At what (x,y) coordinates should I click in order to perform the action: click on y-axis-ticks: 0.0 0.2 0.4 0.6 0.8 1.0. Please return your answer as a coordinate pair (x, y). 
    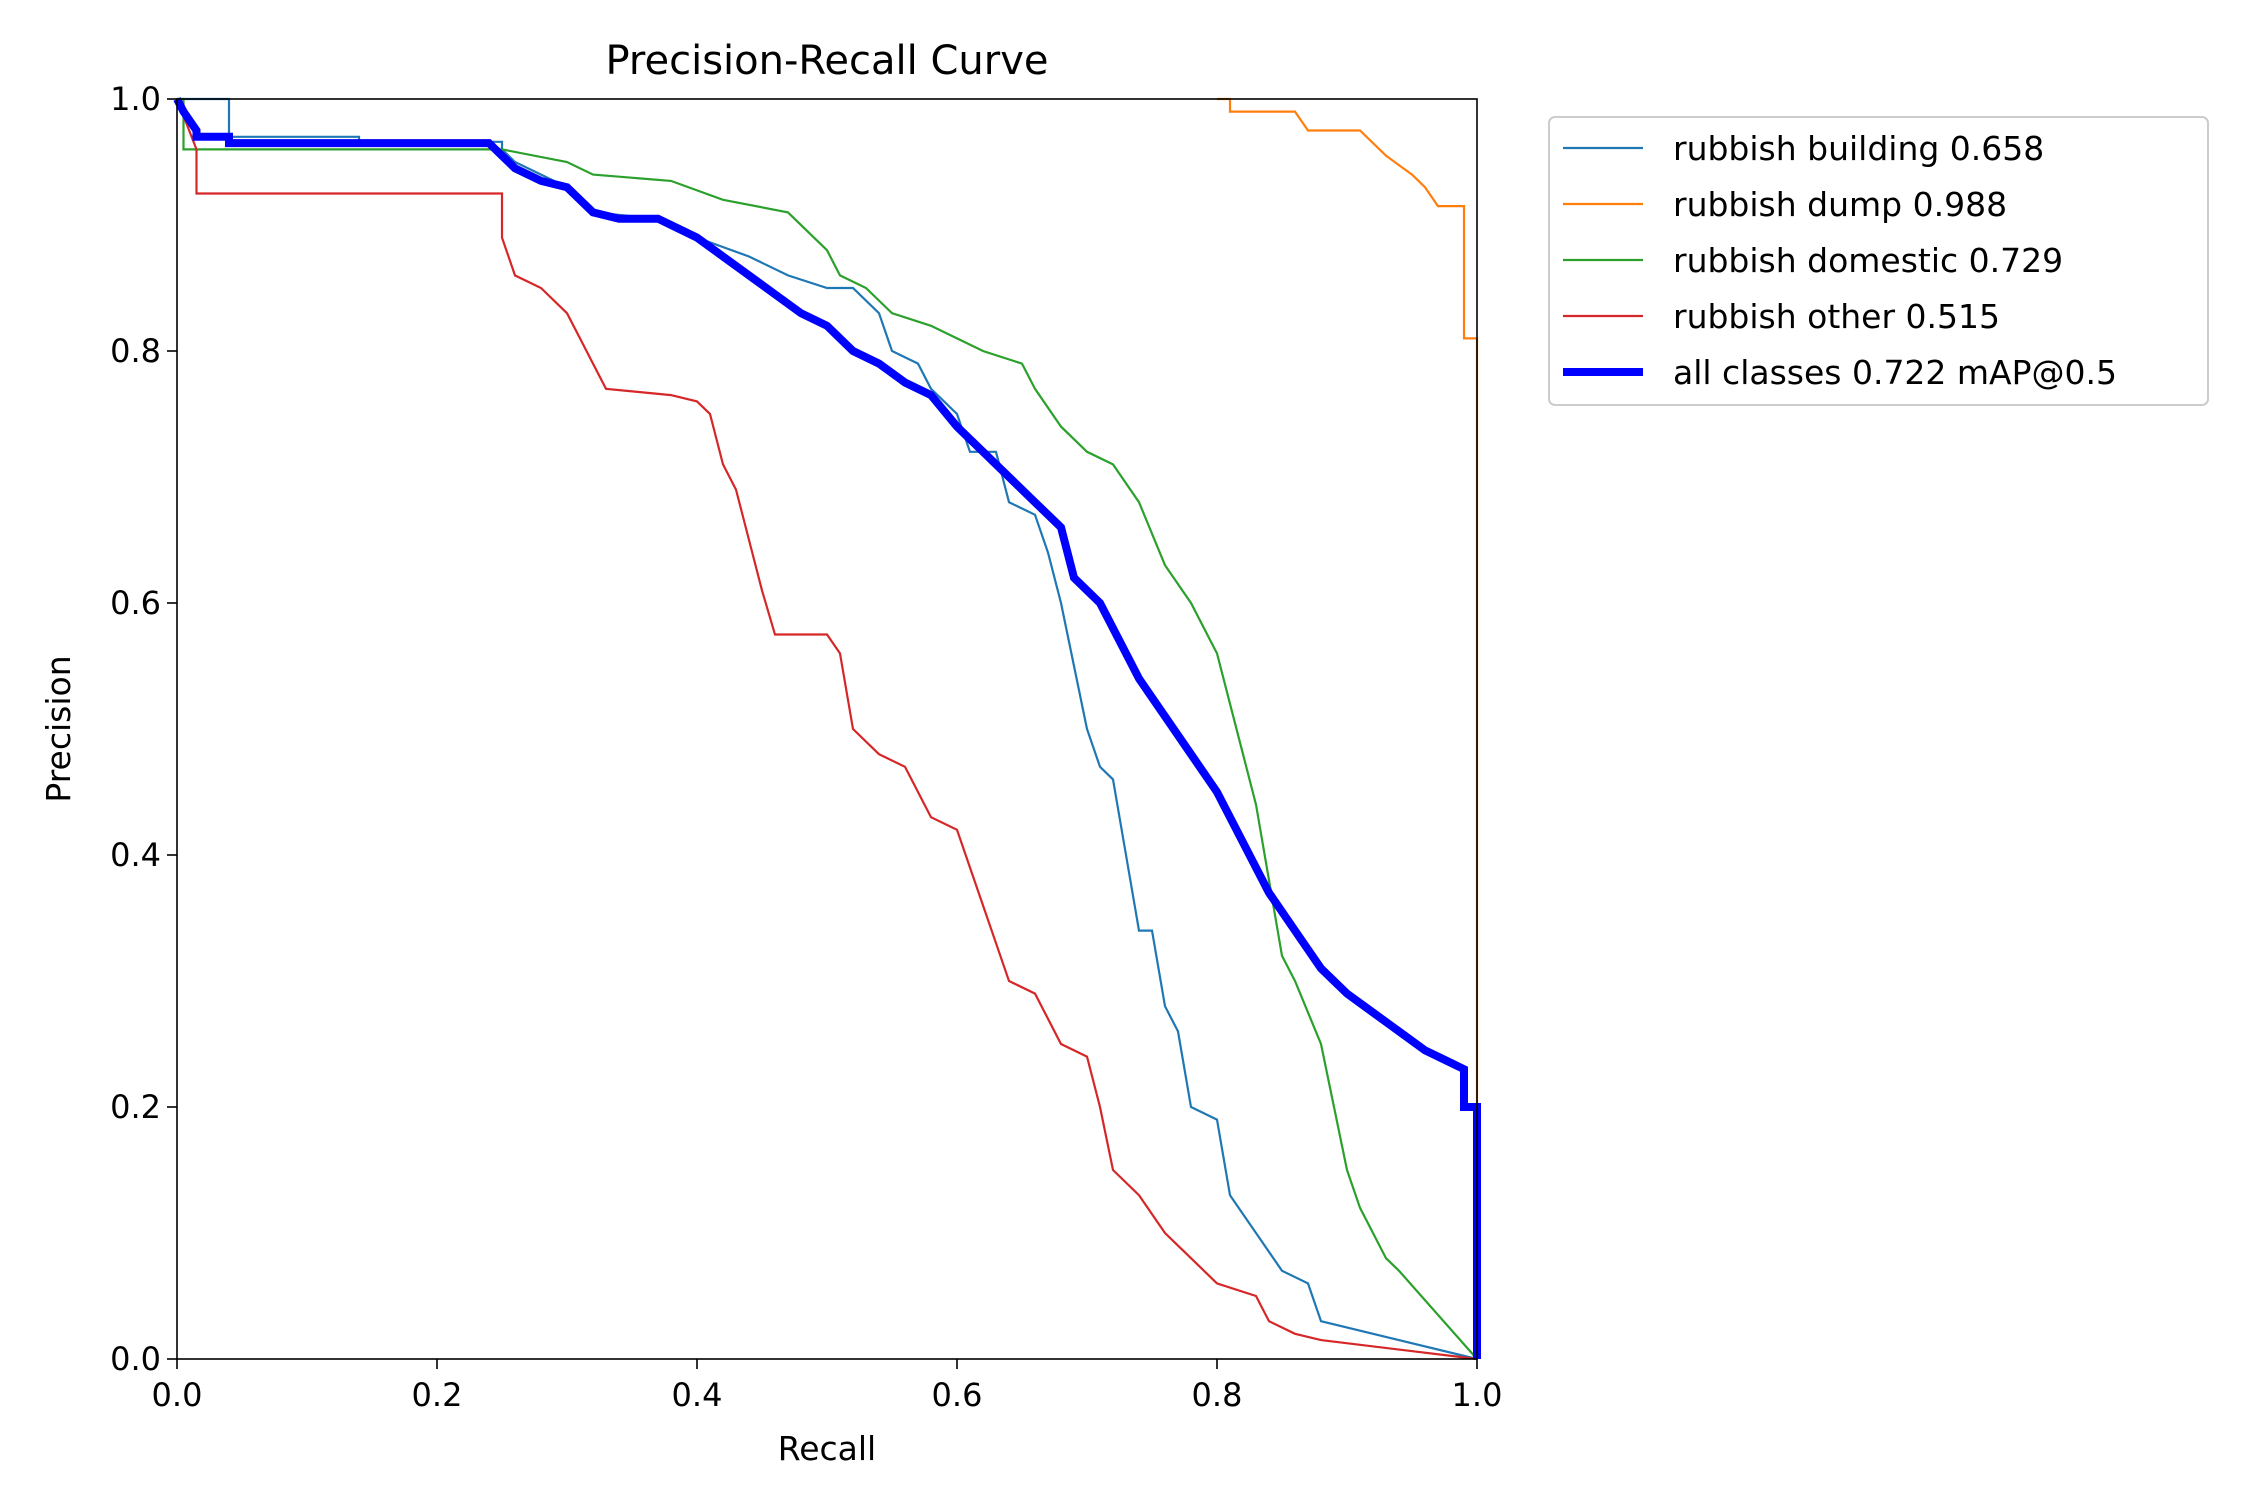
    Looking at the image, I should click on (143, 729).